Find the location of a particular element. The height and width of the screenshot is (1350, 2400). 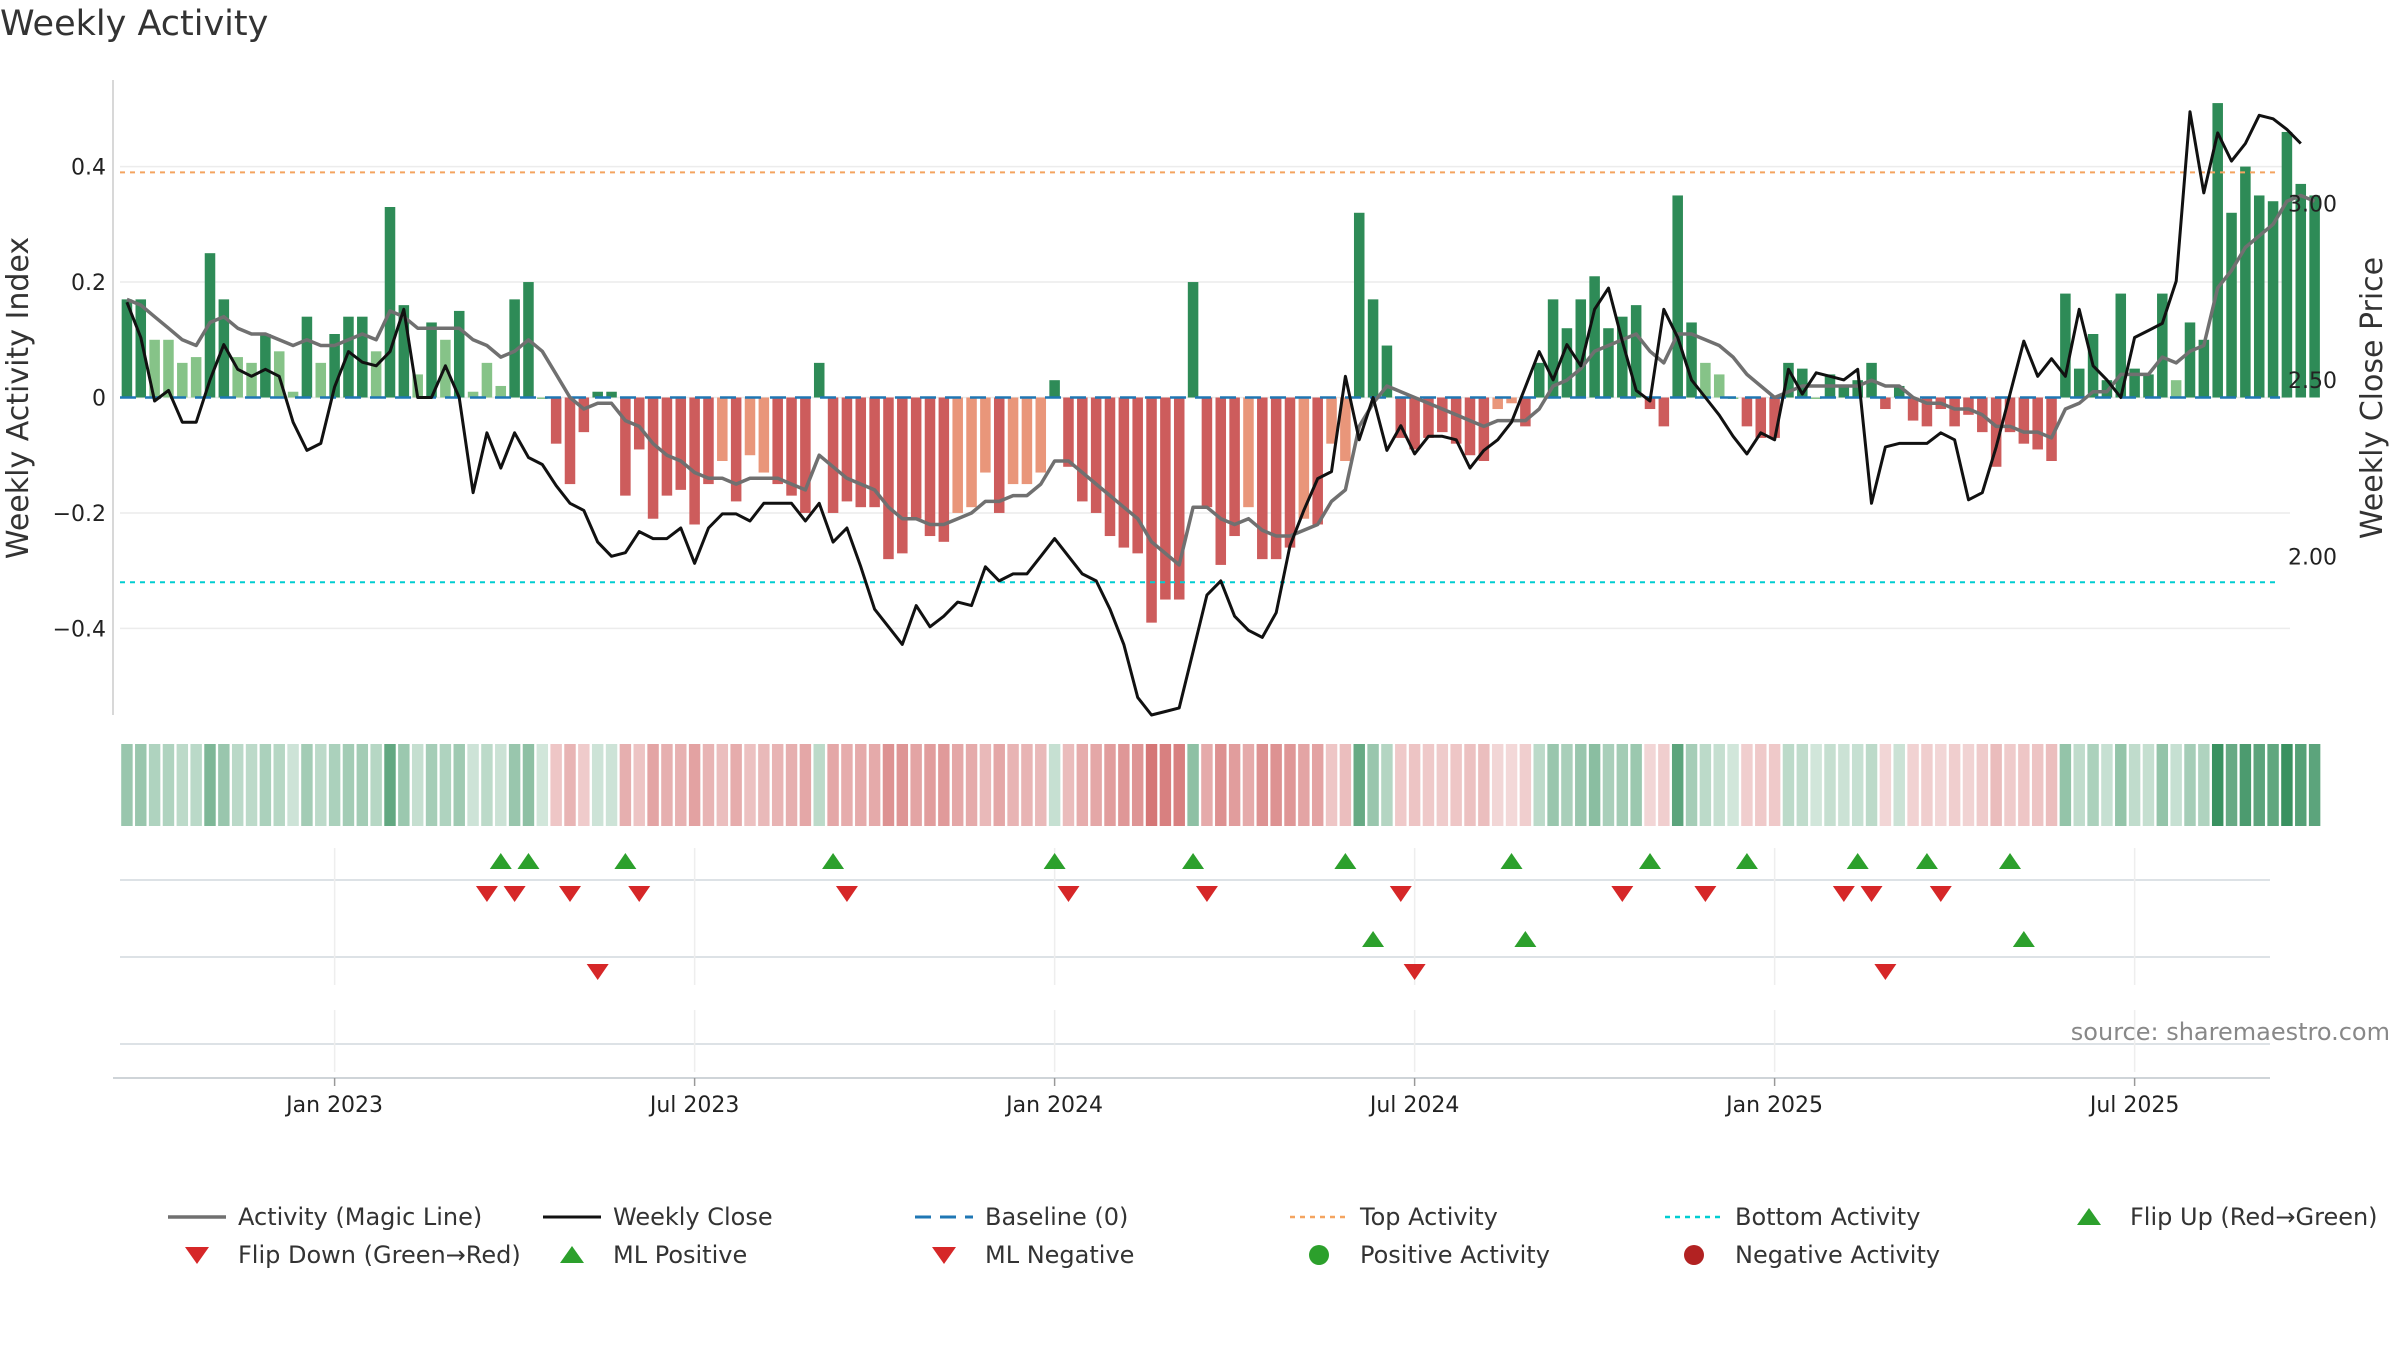

legend-label: Flip Down (Green→Red) is located at coordinates (379, 1255).